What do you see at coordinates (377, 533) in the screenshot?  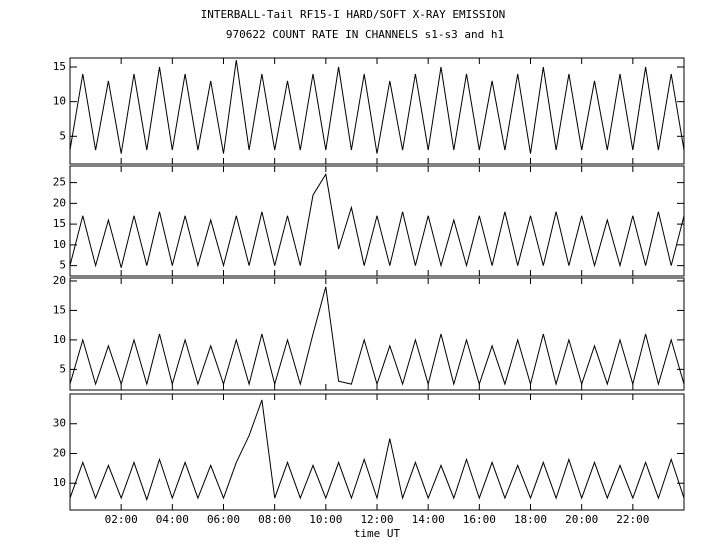 I see `x-axis-label: time UT` at bounding box center [377, 533].